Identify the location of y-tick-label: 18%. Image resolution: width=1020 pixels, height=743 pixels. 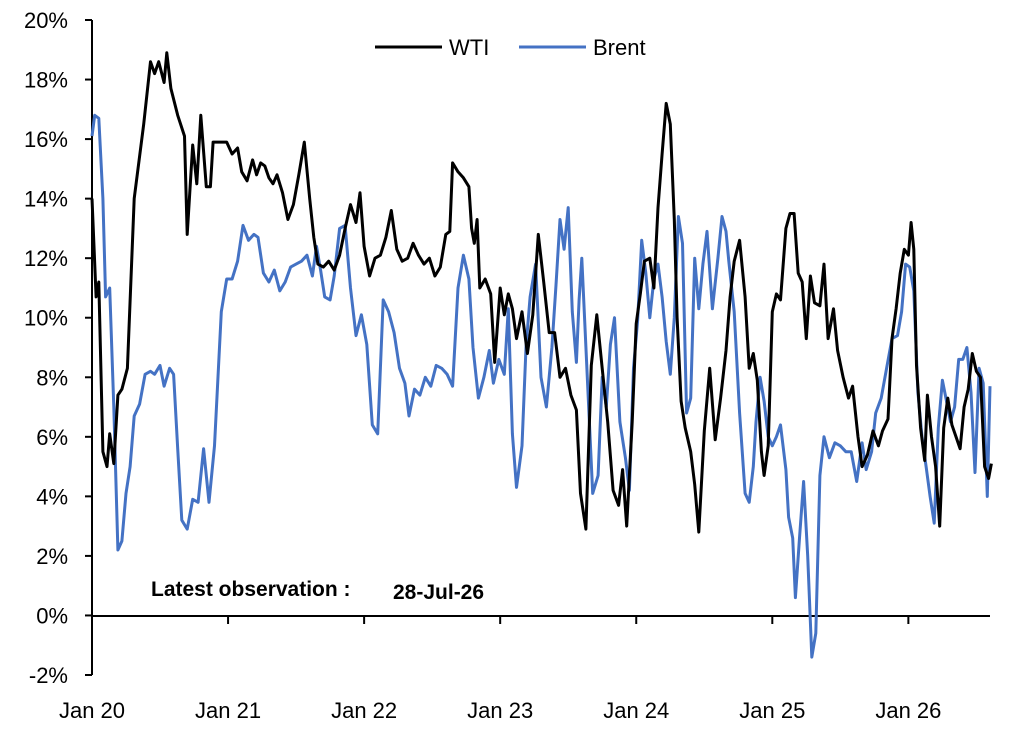
(46, 80).